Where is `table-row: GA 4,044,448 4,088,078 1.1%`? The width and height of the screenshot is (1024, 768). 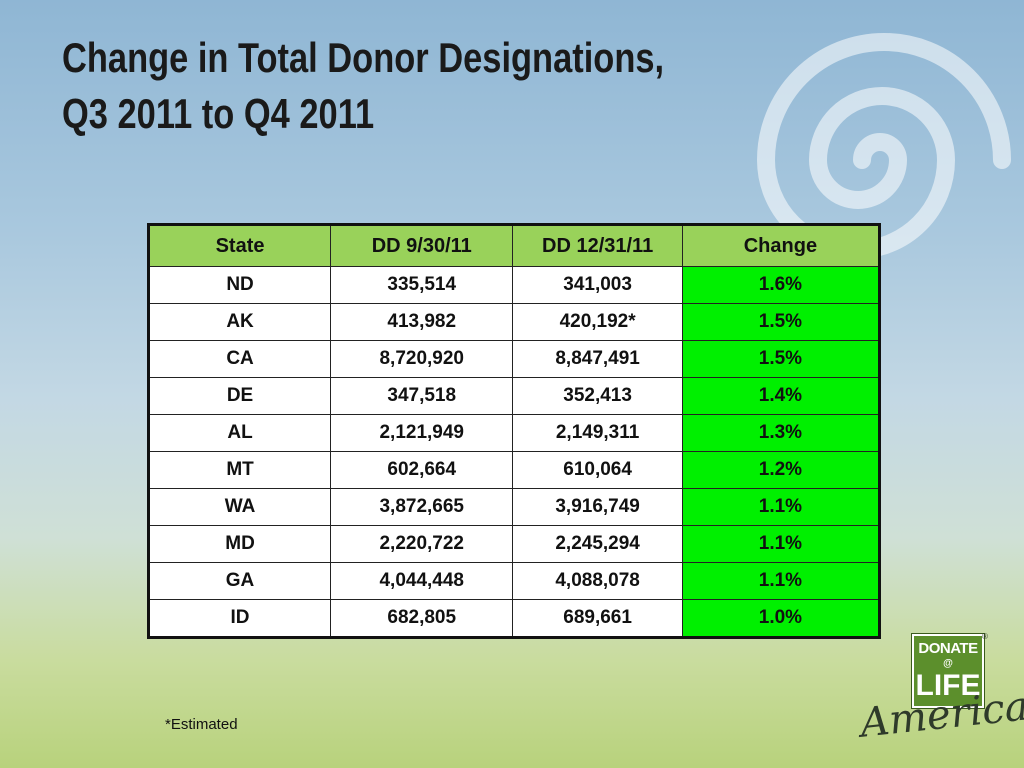
table-row: GA 4,044,448 4,088,078 1.1% is located at coordinates (514, 581).